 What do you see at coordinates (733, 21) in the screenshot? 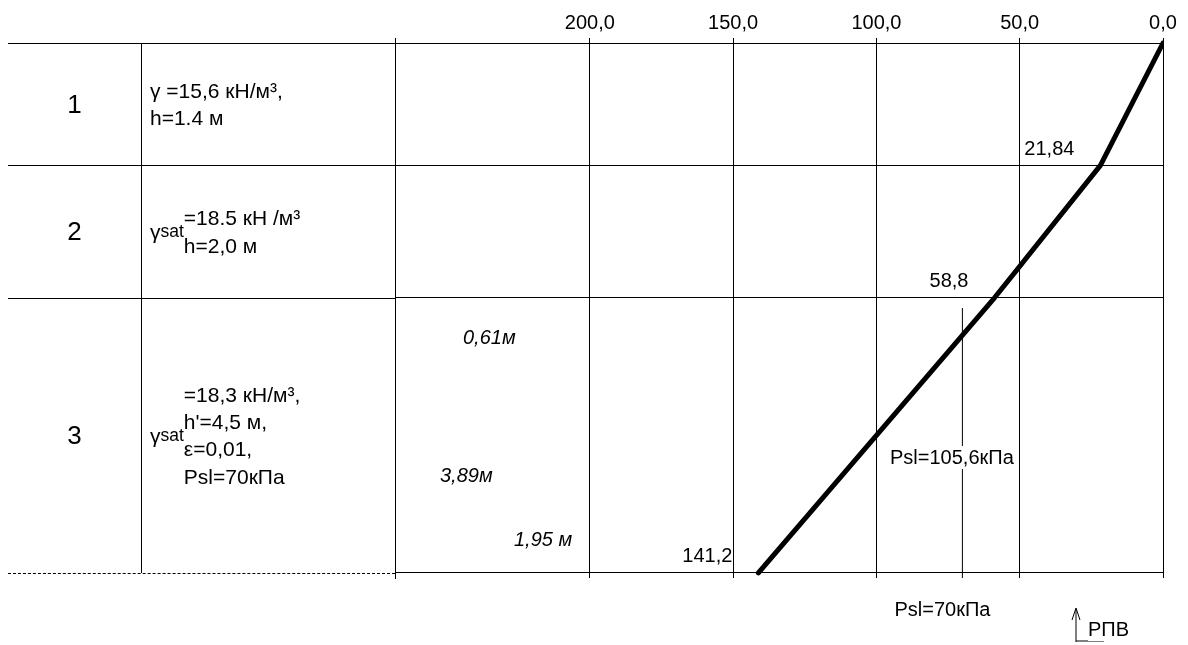
I see `x-tick-label: 150,0` at bounding box center [733, 21].